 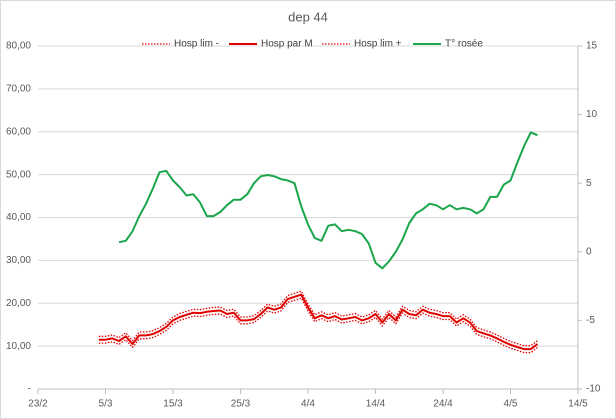 I want to click on y2-tick-label: -5, so click(x=590, y=320).